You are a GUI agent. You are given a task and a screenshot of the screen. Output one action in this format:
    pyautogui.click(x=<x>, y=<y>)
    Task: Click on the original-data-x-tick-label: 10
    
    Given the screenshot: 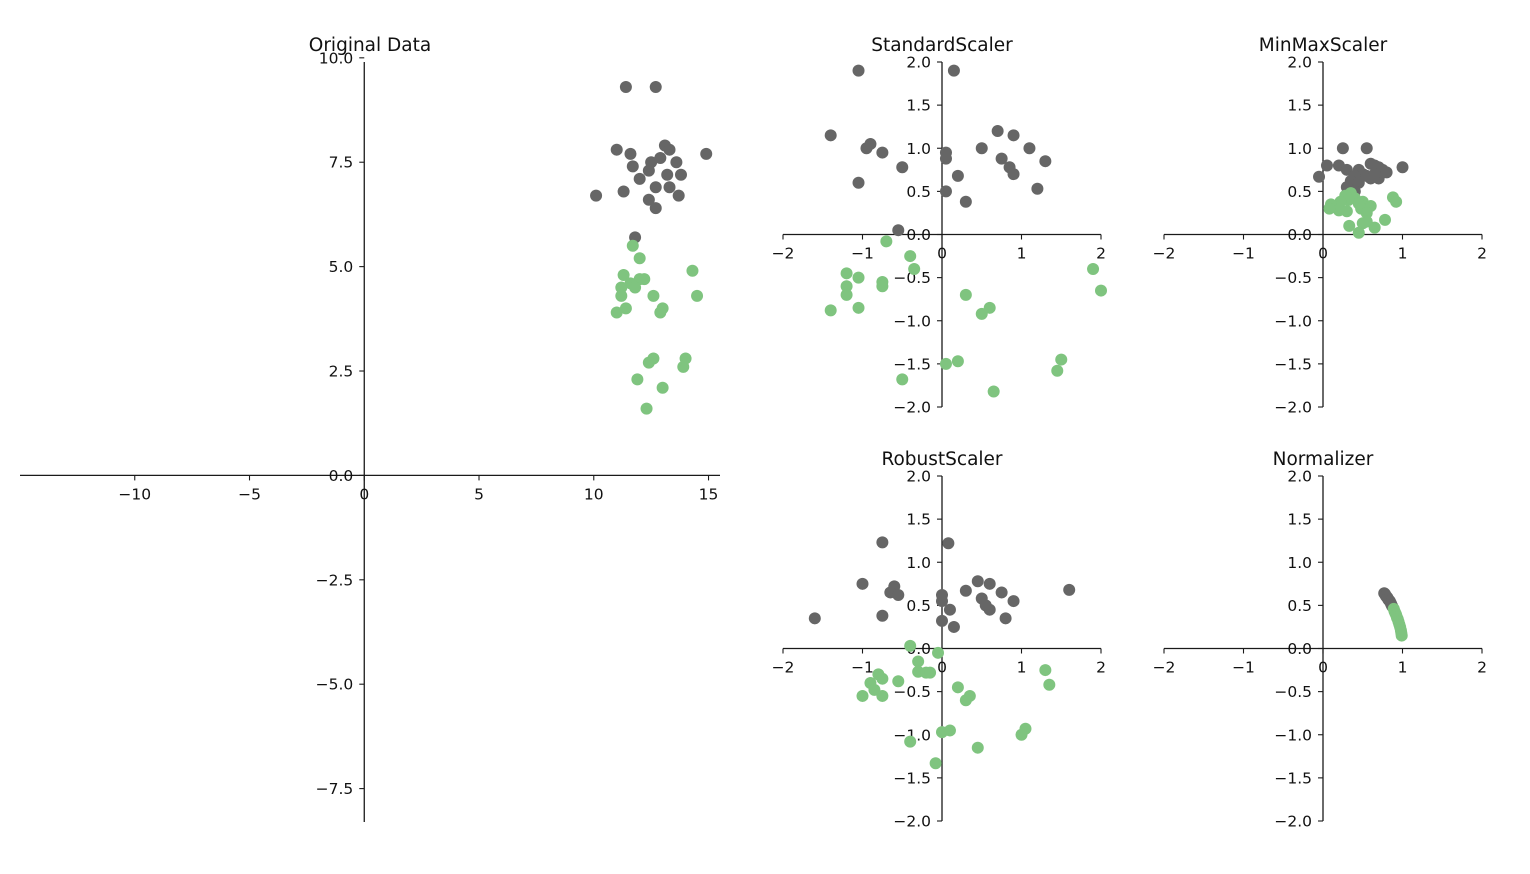 What is the action you would take?
    pyautogui.click(x=594, y=494)
    